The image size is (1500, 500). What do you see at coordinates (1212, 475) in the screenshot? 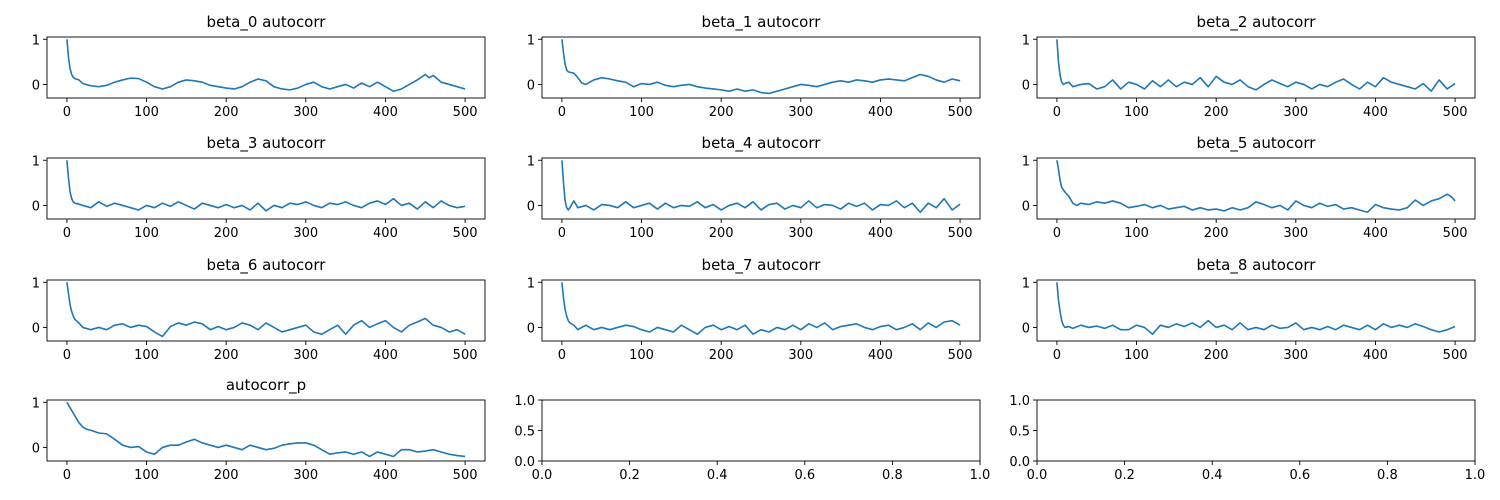
I see `x-tick-label: 0.4` at bounding box center [1212, 475].